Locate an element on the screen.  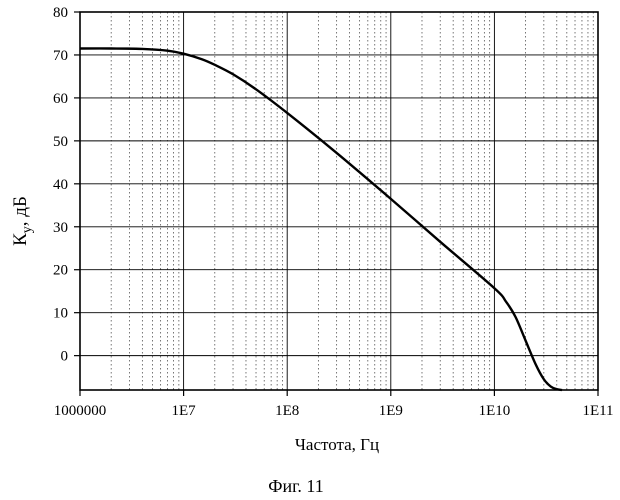
y-tick-labels: 0 10 20 30 40 50 60 70 80 is located at coordinates (60, 185).